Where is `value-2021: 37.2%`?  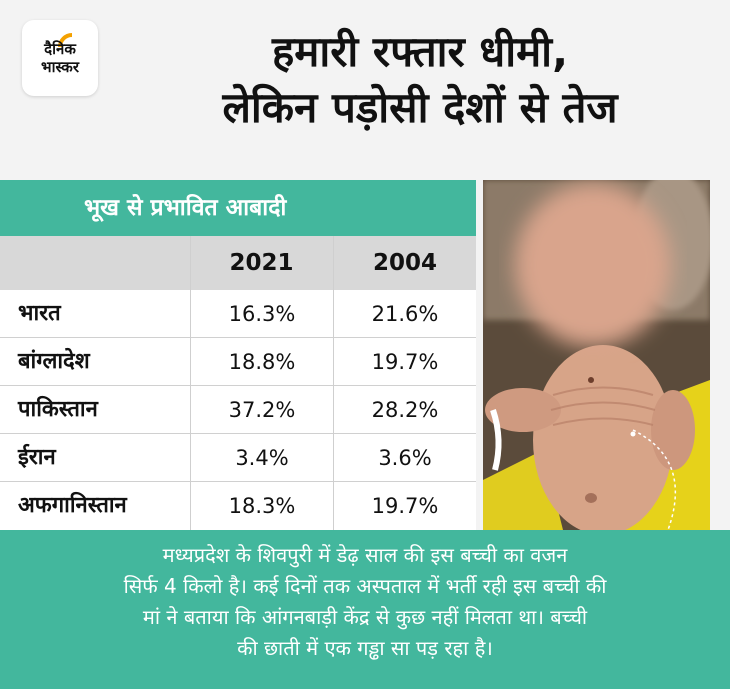
value-2021: 37.2% is located at coordinates (262, 410).